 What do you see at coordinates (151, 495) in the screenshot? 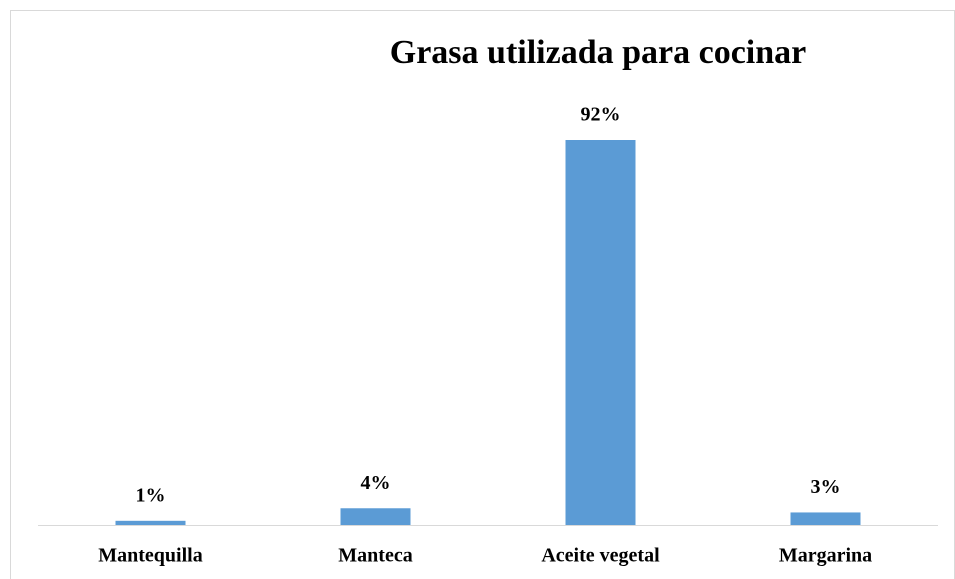
I see `data-label: 1%` at bounding box center [151, 495].